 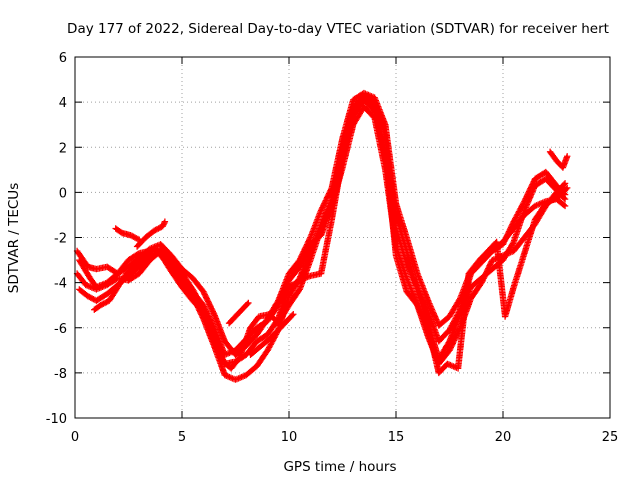 I want to click on y-tick-label: 4, so click(x=63, y=103).